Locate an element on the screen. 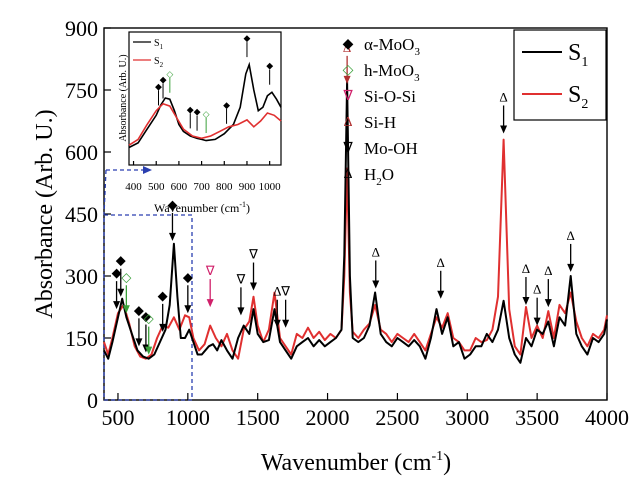  marker-legend-label: α-MoO3 is located at coordinates (392, 46).